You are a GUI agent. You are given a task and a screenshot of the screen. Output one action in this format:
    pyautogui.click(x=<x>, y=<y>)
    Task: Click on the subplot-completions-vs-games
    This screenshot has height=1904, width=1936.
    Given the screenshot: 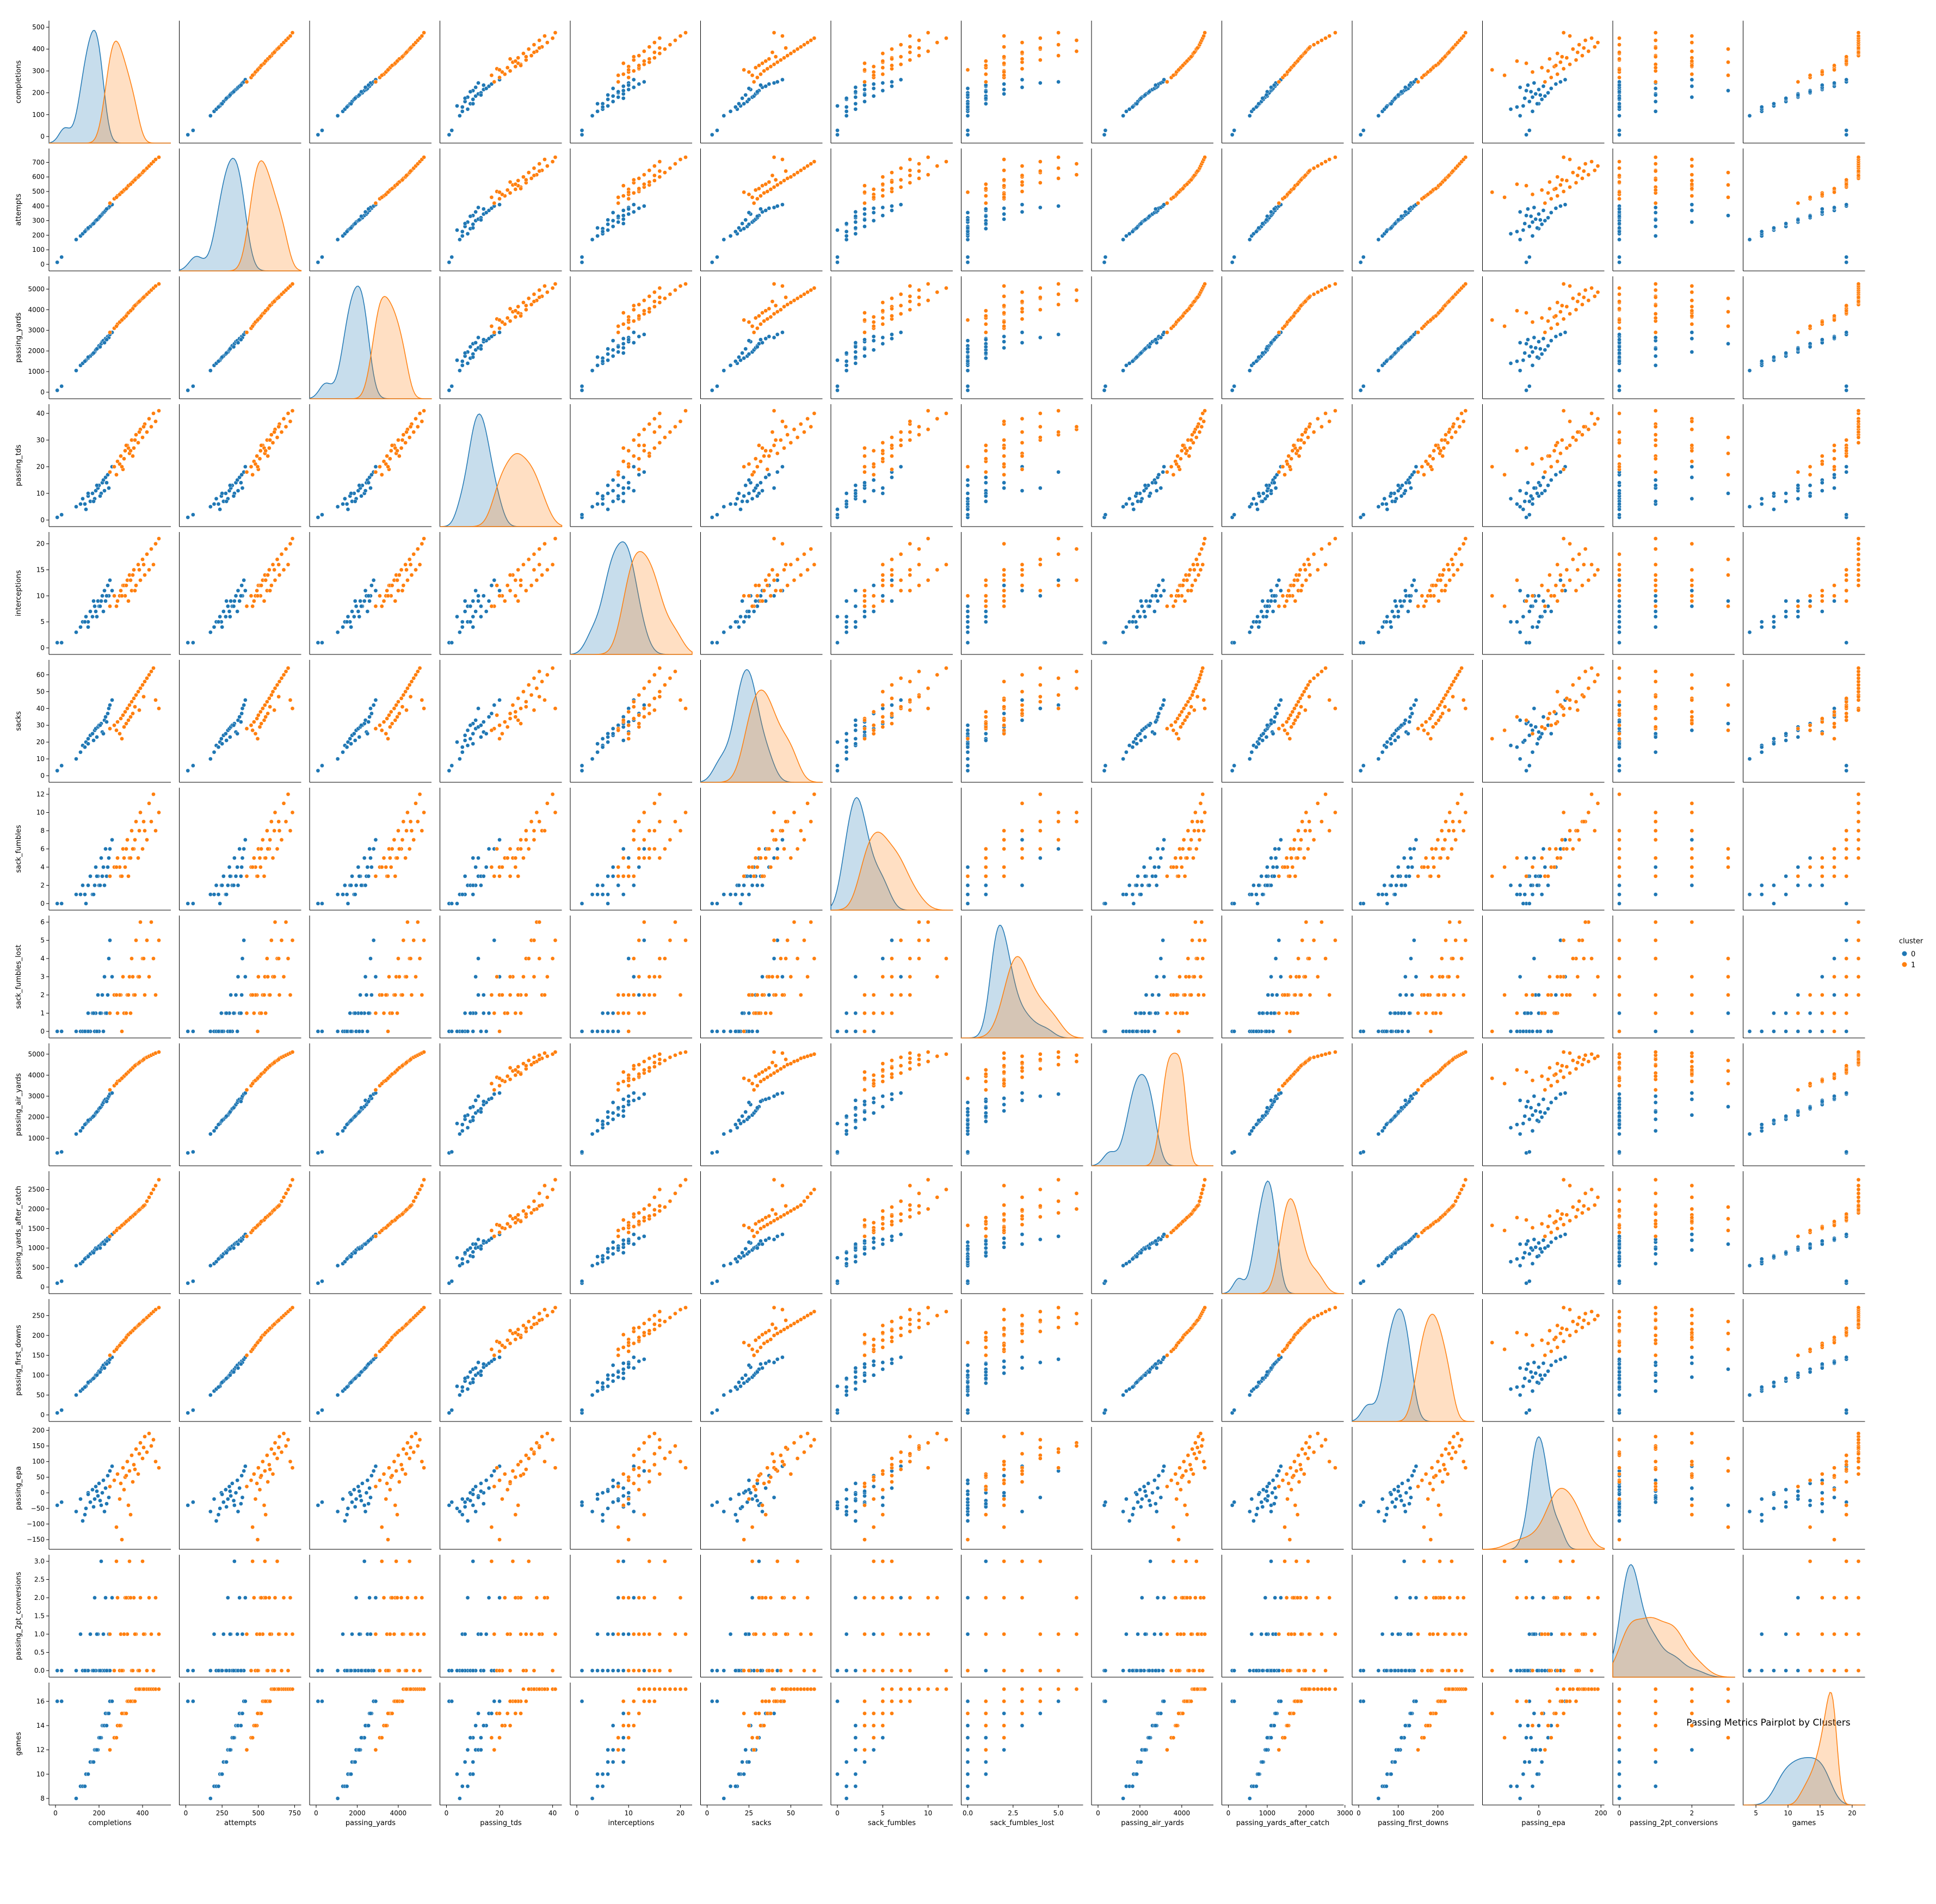 What is the action you would take?
    pyautogui.click(x=1804, y=82)
    